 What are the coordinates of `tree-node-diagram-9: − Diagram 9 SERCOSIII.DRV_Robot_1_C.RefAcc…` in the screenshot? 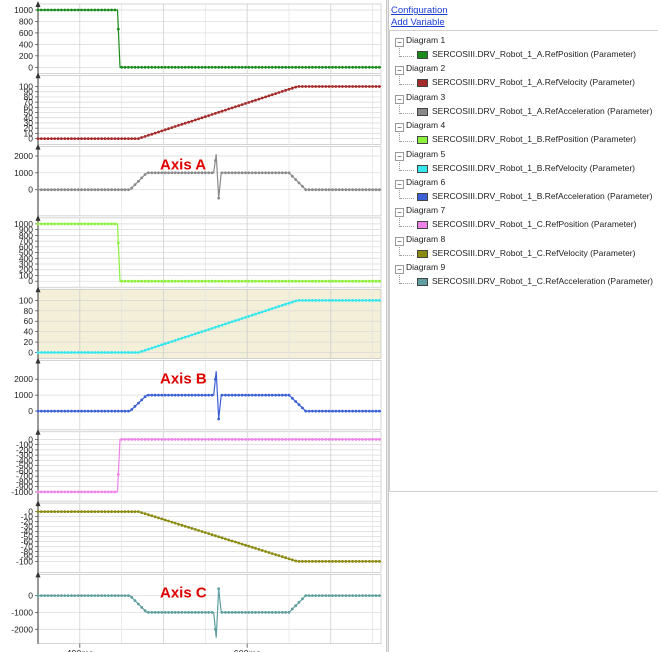 It's located at (524, 274).